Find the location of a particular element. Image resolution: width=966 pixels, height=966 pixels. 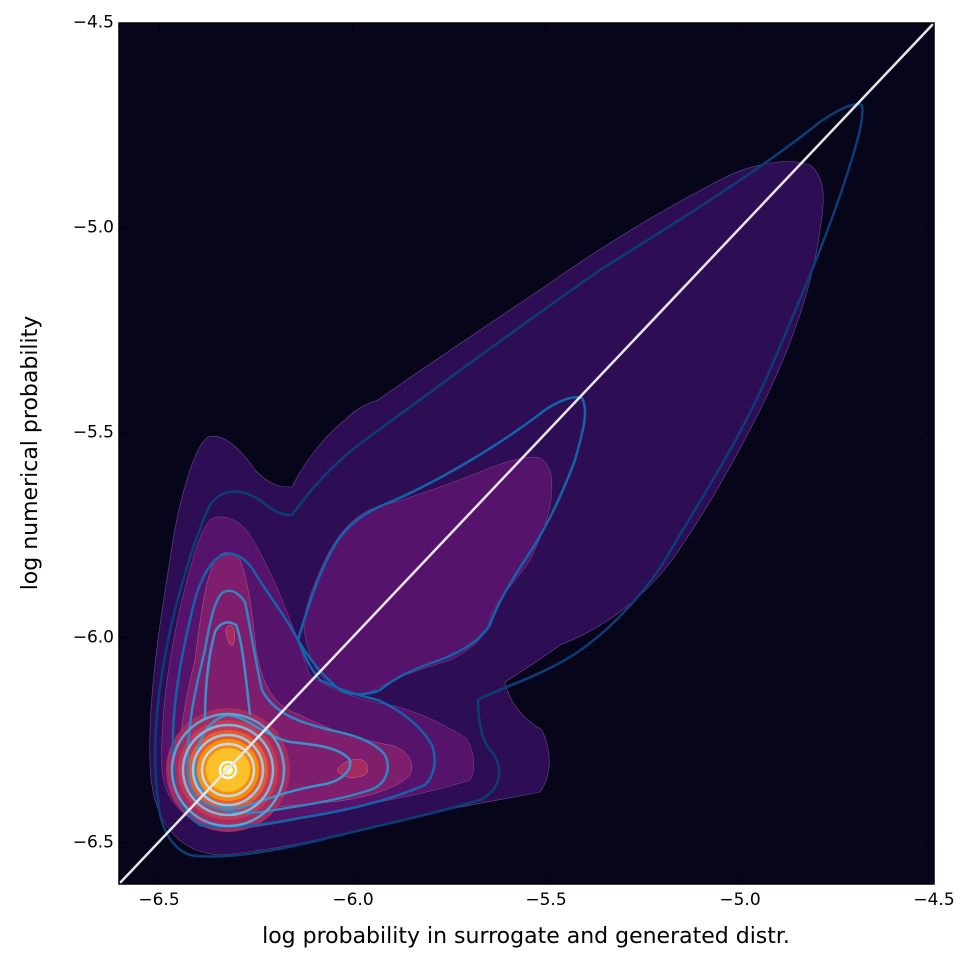

x-tick-label: −6.0 is located at coordinates (353, 900).